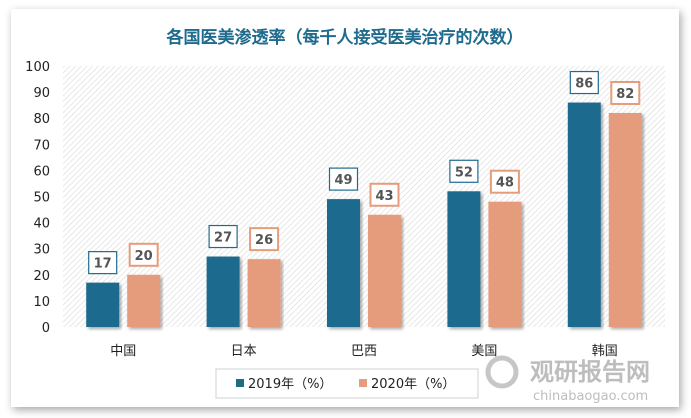  I want to click on y-tick-label: 0, so click(46, 328).